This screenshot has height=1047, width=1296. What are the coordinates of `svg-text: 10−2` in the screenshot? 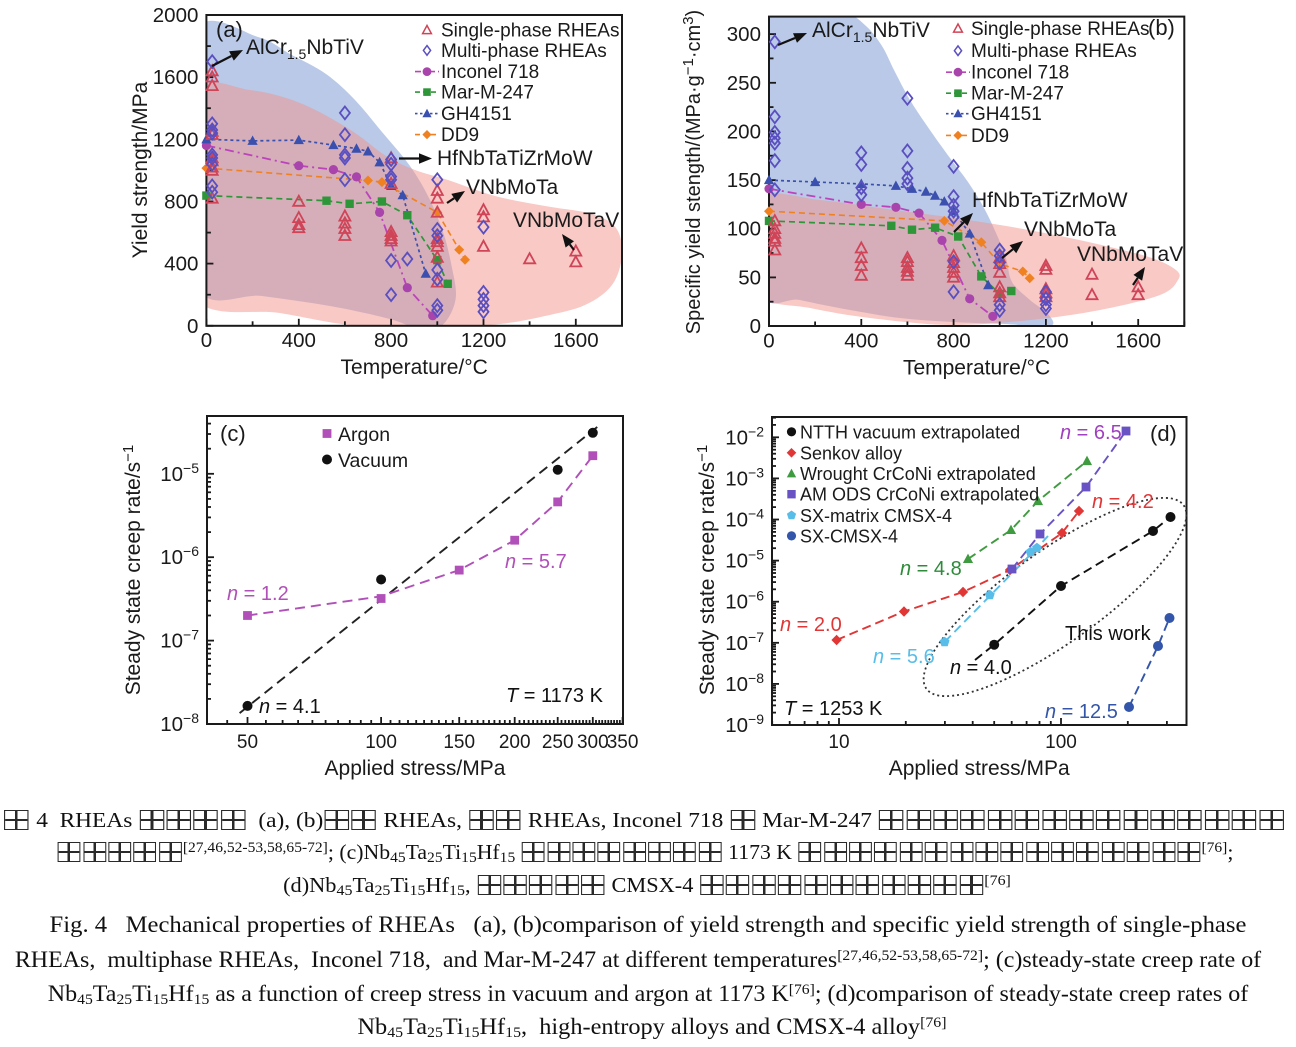 It's located at (744, 436).